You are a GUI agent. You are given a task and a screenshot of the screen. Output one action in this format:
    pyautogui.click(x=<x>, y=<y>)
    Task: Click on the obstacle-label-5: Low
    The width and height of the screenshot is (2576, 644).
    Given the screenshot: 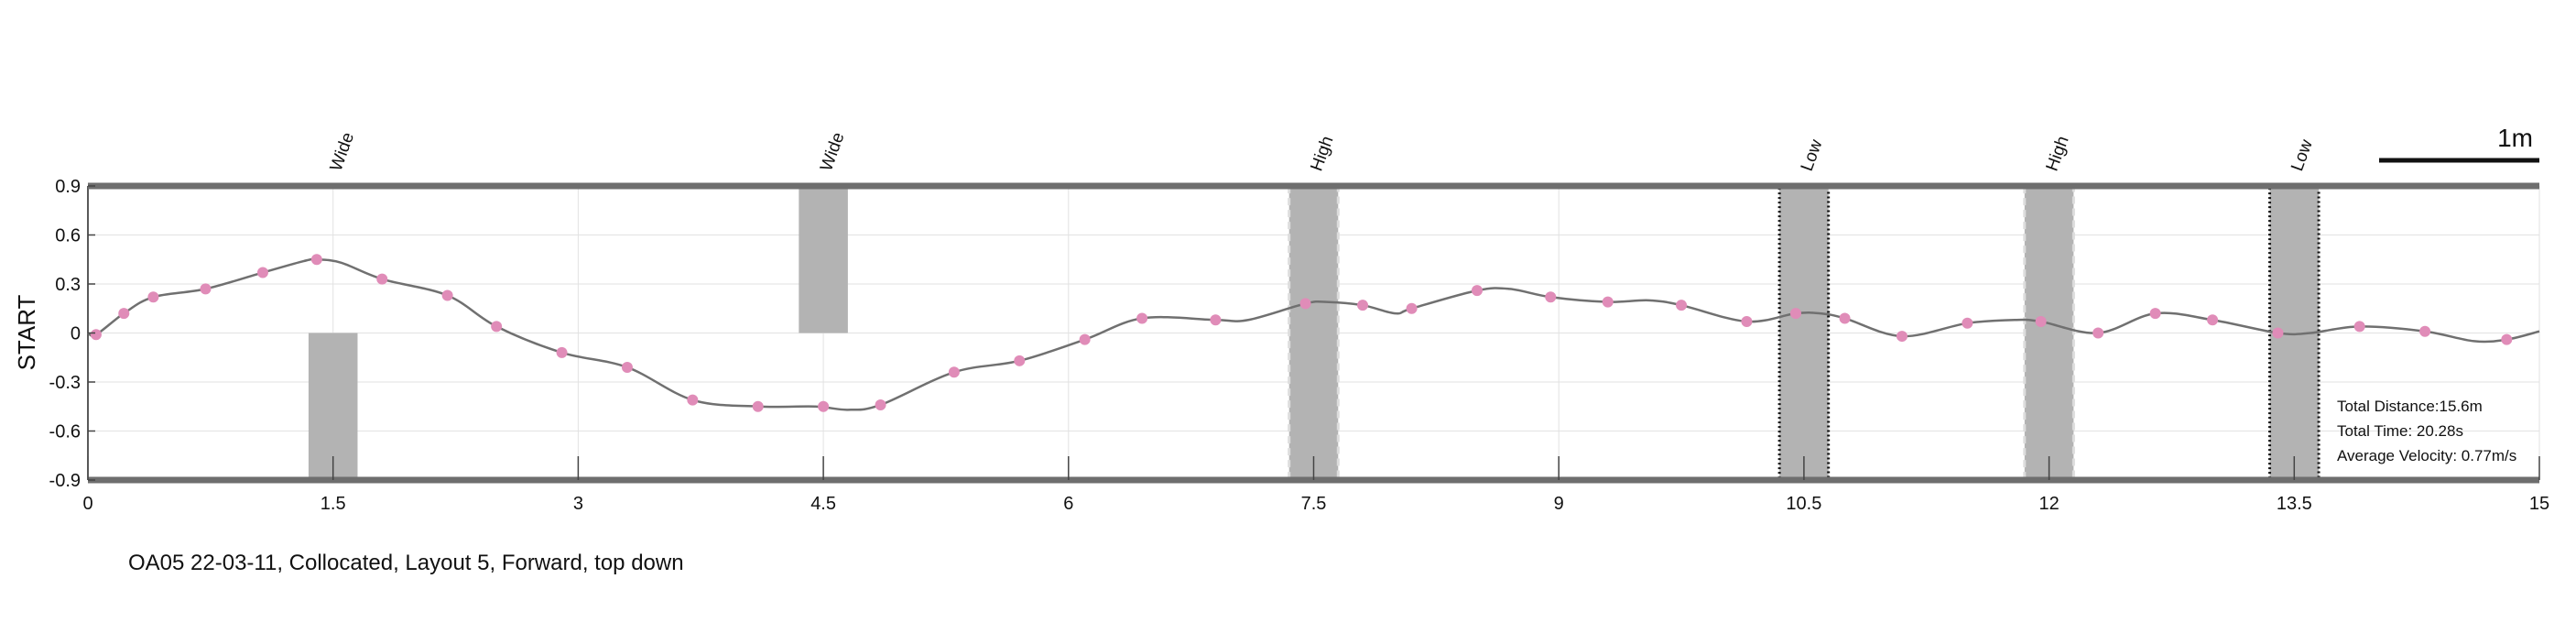 What is the action you would take?
    pyautogui.click(x=2302, y=156)
    